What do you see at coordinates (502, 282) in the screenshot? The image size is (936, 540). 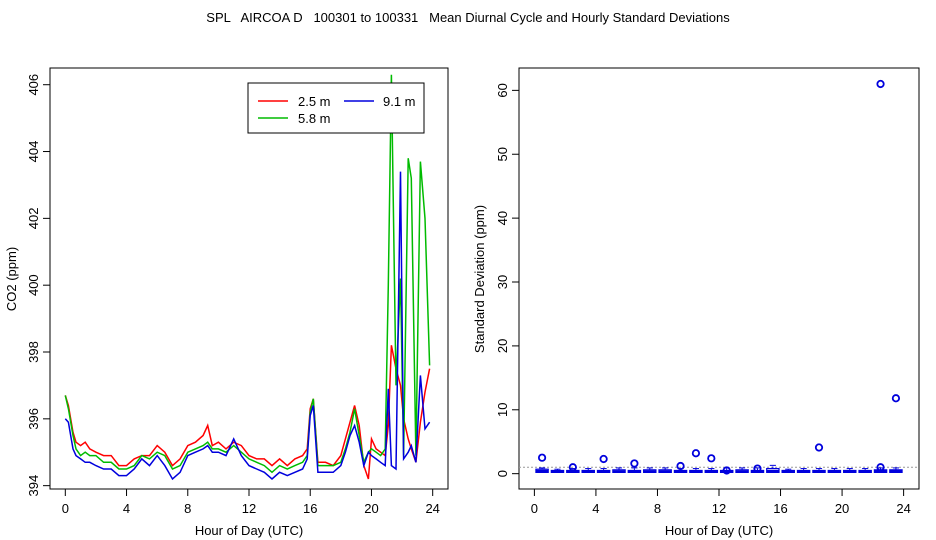 I see `stdev-y-tick-label: 30` at bounding box center [502, 282].